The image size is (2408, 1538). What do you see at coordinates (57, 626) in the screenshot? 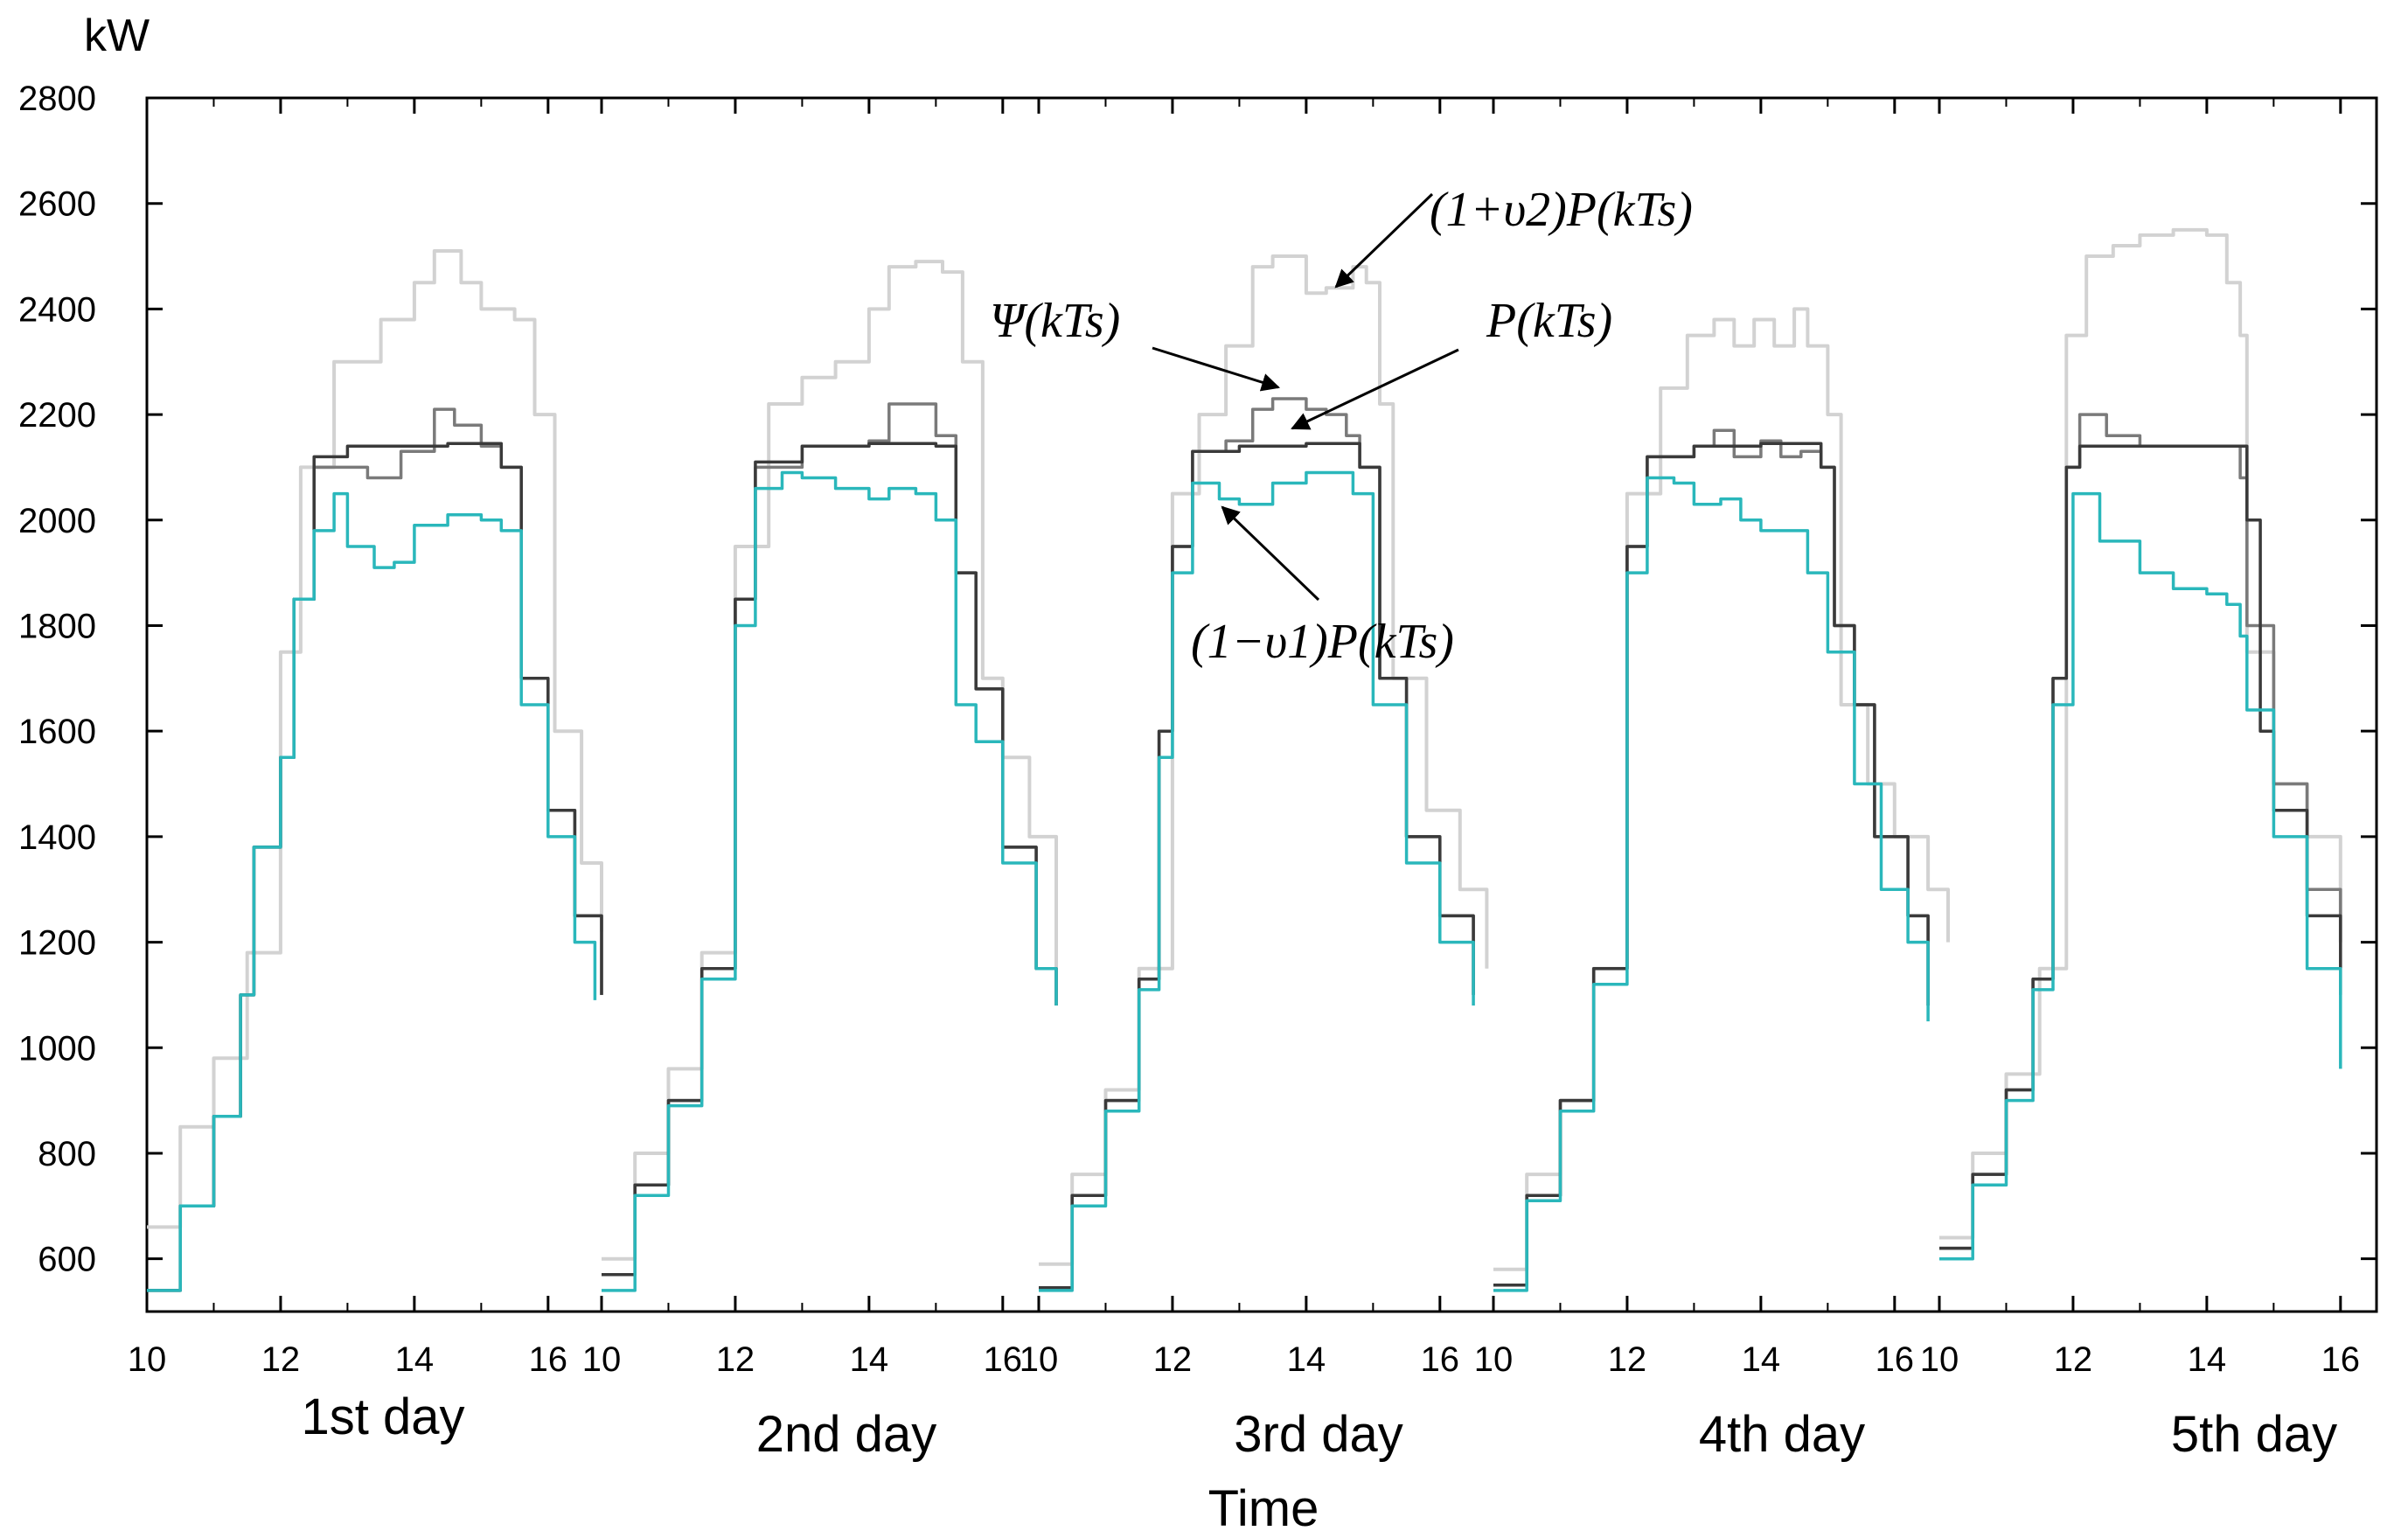
I see `y-tick-label: 1800` at bounding box center [57, 626].